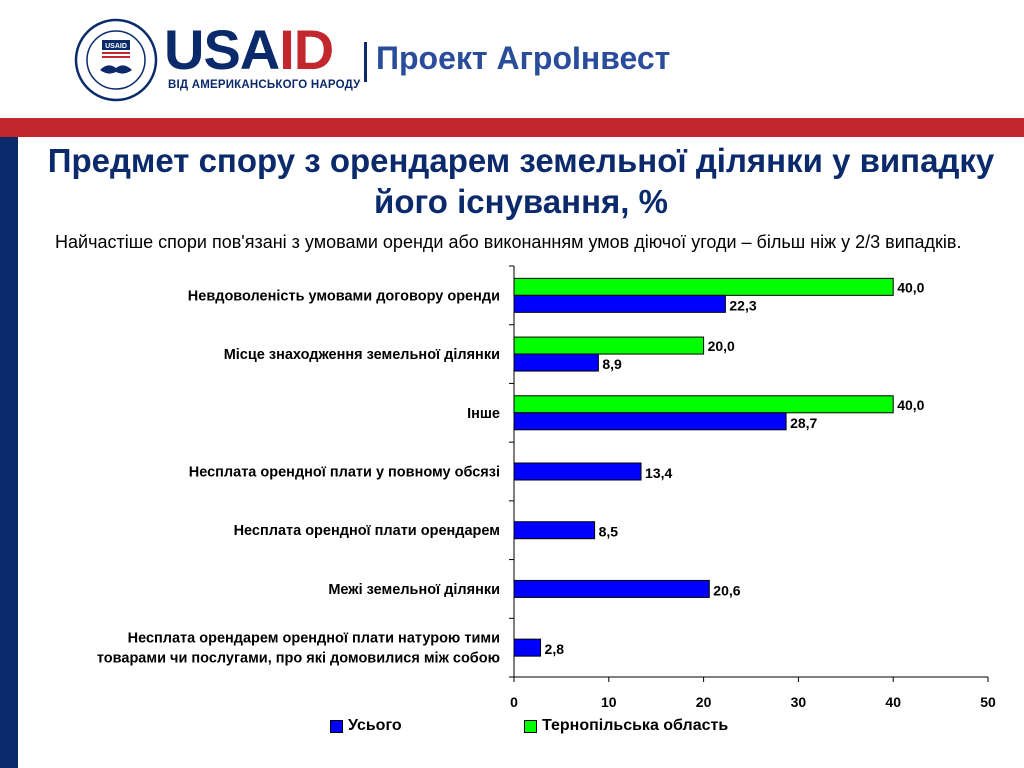 Image resolution: width=1024 pixels, height=768 pixels. What do you see at coordinates (523, 58) in the screenshot?
I see `project-name: Проект АгроІнвест` at bounding box center [523, 58].